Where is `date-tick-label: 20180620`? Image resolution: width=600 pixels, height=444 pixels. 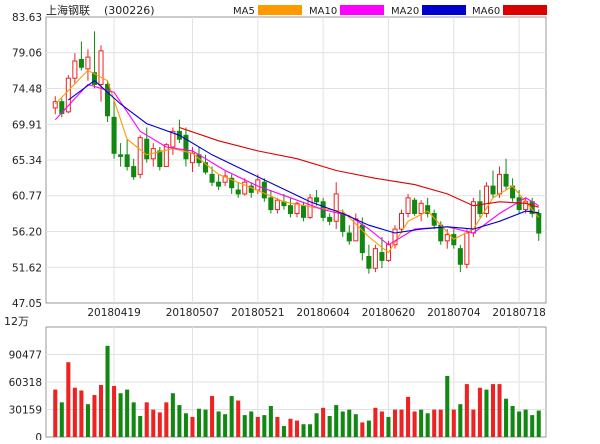
date-tick-label: 20180620 is located at coordinates (388, 313).